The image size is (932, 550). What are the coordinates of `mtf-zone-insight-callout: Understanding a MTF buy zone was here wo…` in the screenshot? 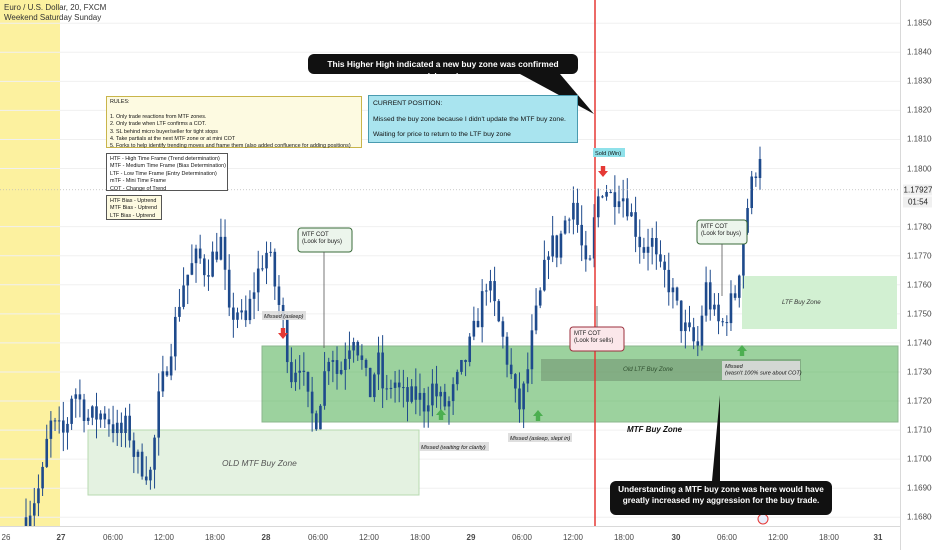 It's located at (721, 498).